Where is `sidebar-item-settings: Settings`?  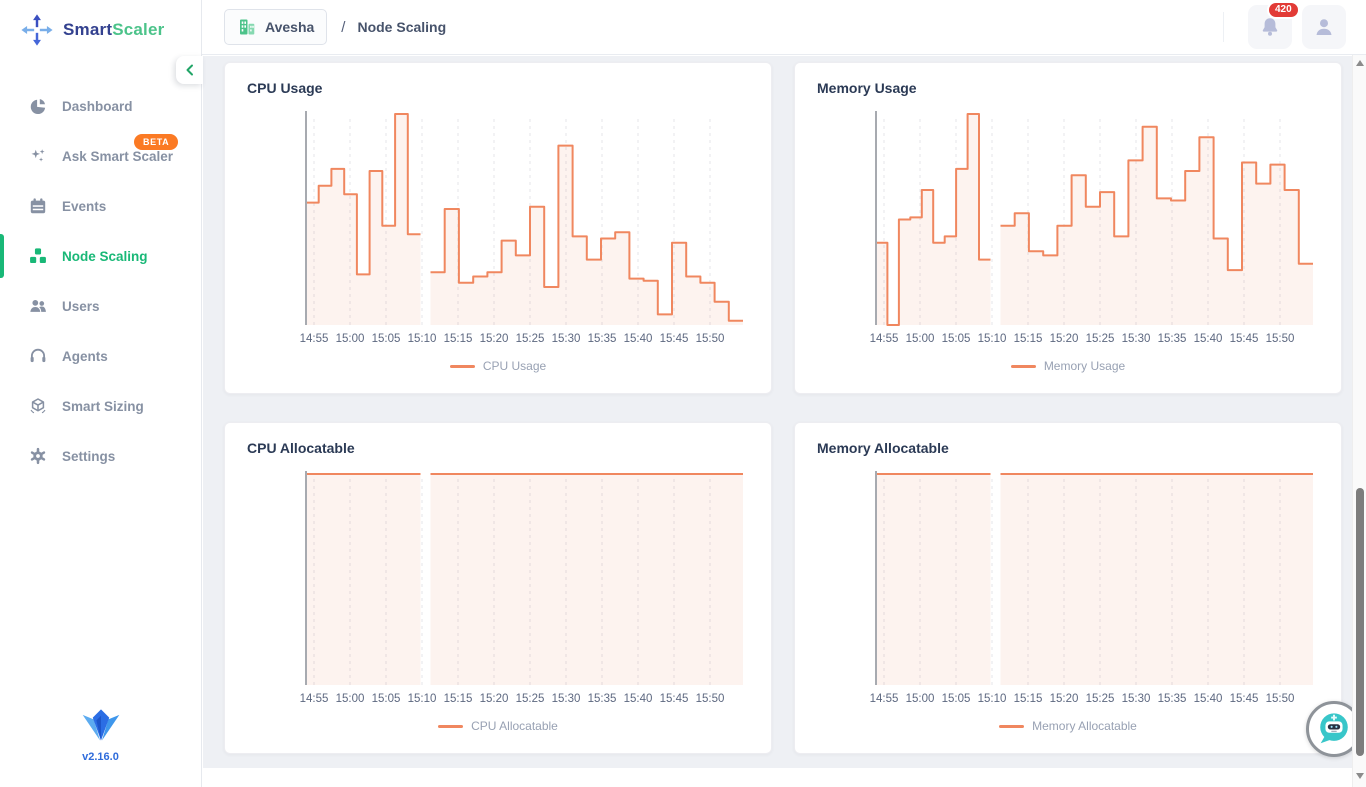 sidebar-item-settings: Settings is located at coordinates (100, 456).